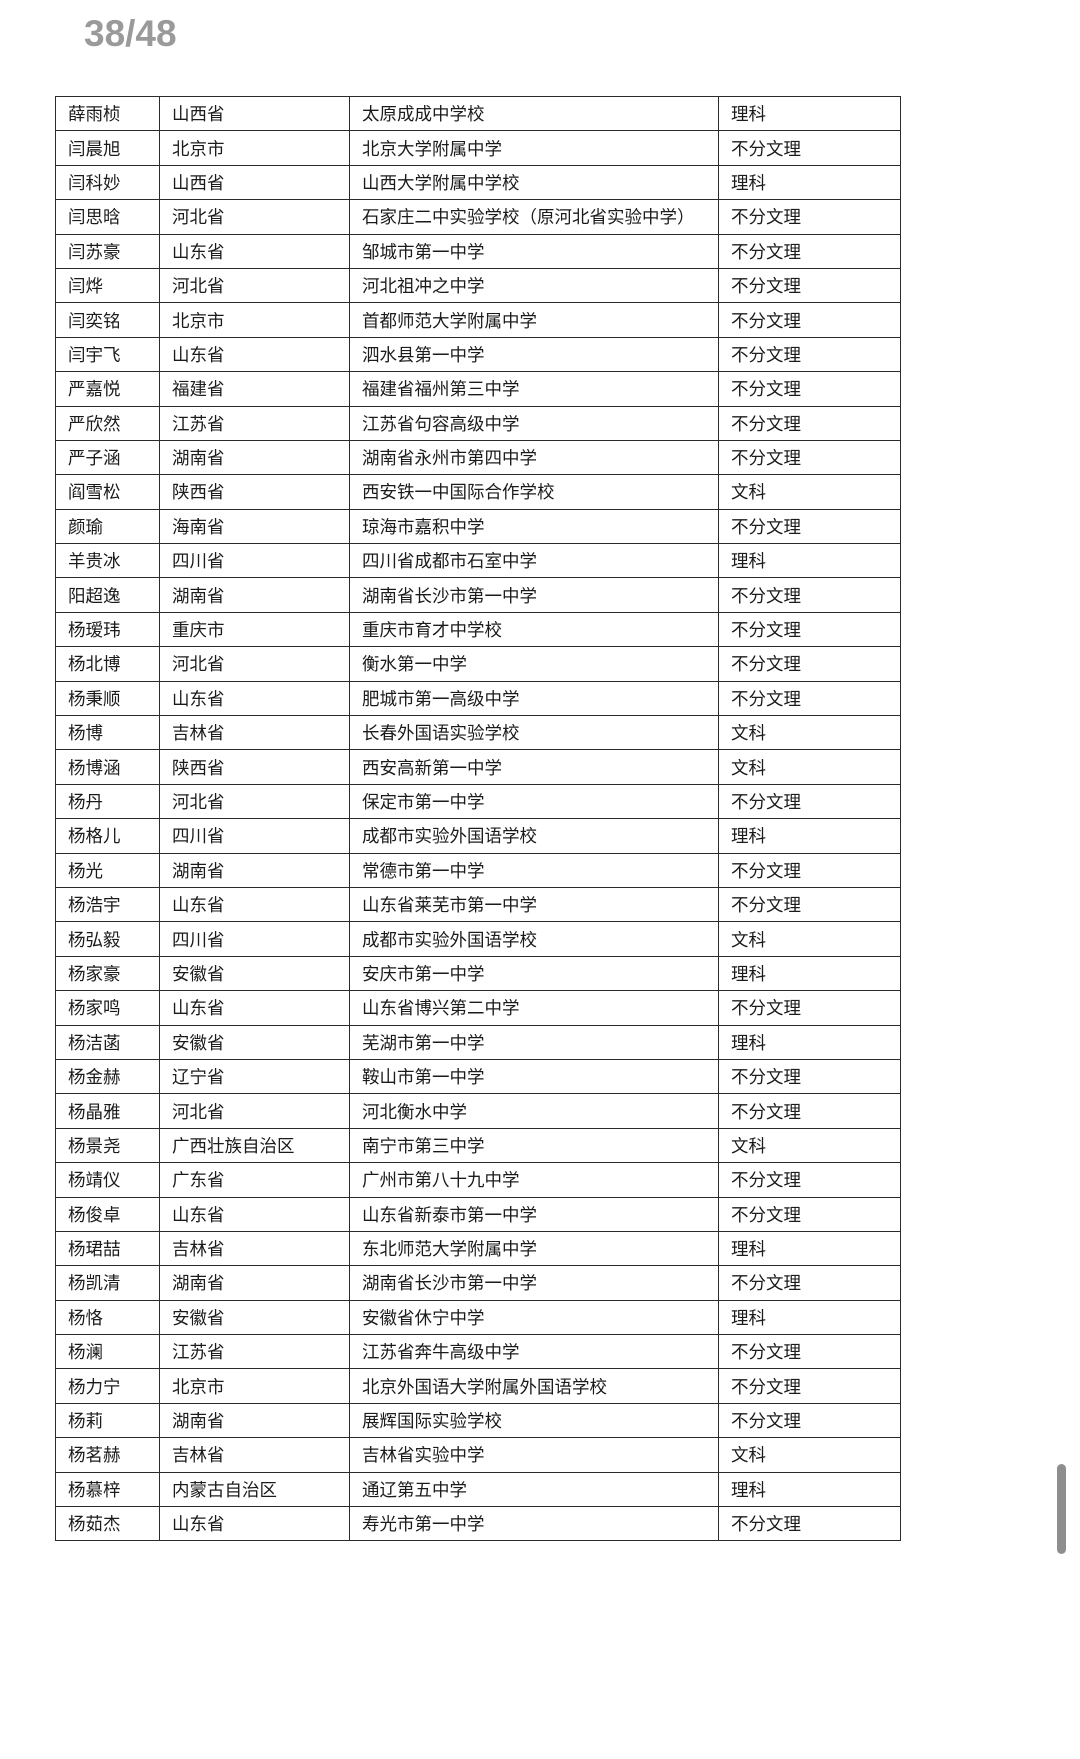 The height and width of the screenshot is (1759, 1080). What do you see at coordinates (107, 767) in the screenshot?
I see `cell-name: 杨博涵` at bounding box center [107, 767].